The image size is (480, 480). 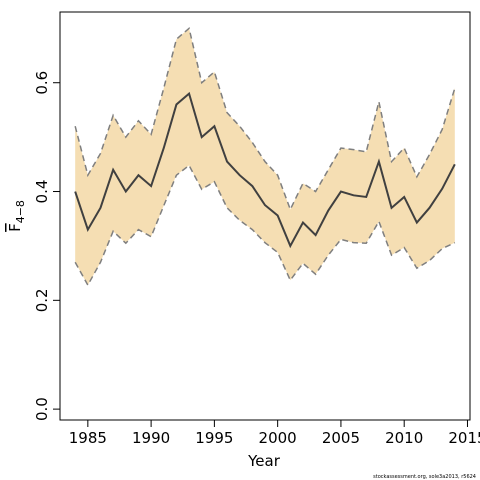 I want to click on y-label-main: F, so click(x=15, y=227).